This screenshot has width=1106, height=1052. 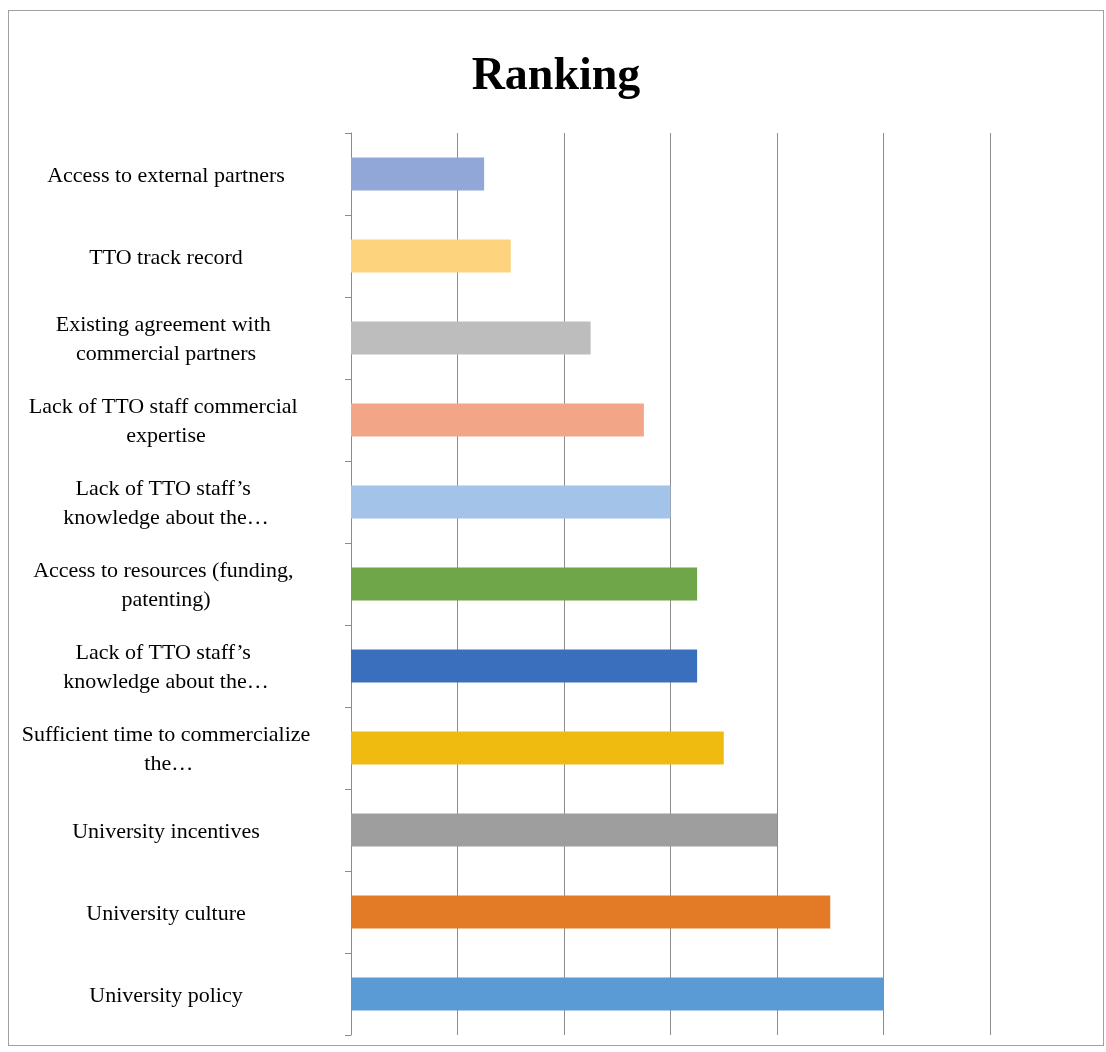 I want to click on y-tick-label: University policy, so click(x=166, y=994).